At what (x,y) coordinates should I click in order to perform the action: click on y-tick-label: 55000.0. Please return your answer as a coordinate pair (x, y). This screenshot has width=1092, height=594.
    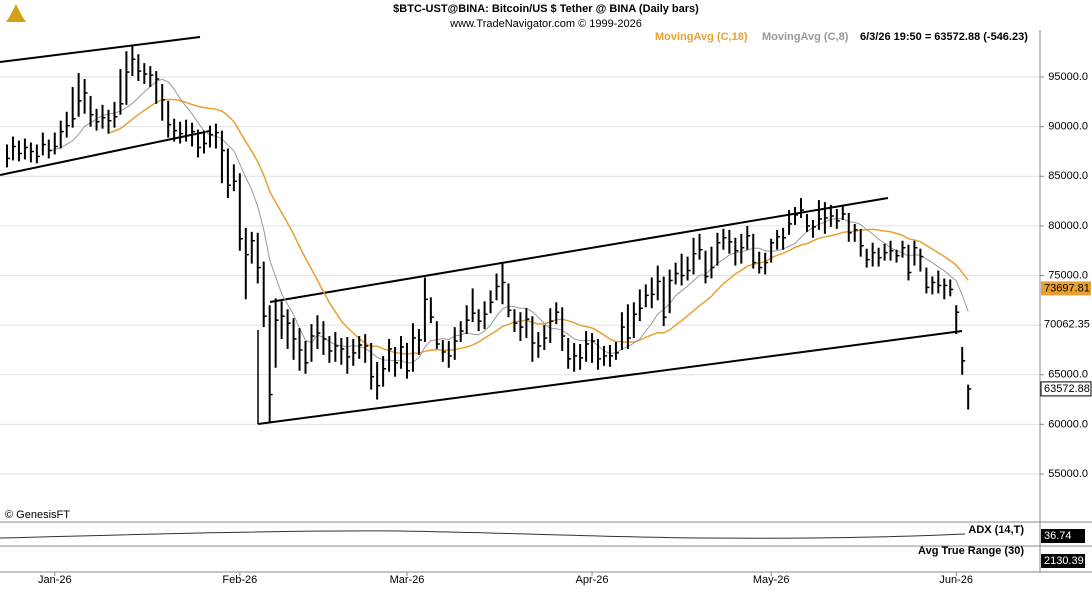
    Looking at the image, I should click on (1068, 474).